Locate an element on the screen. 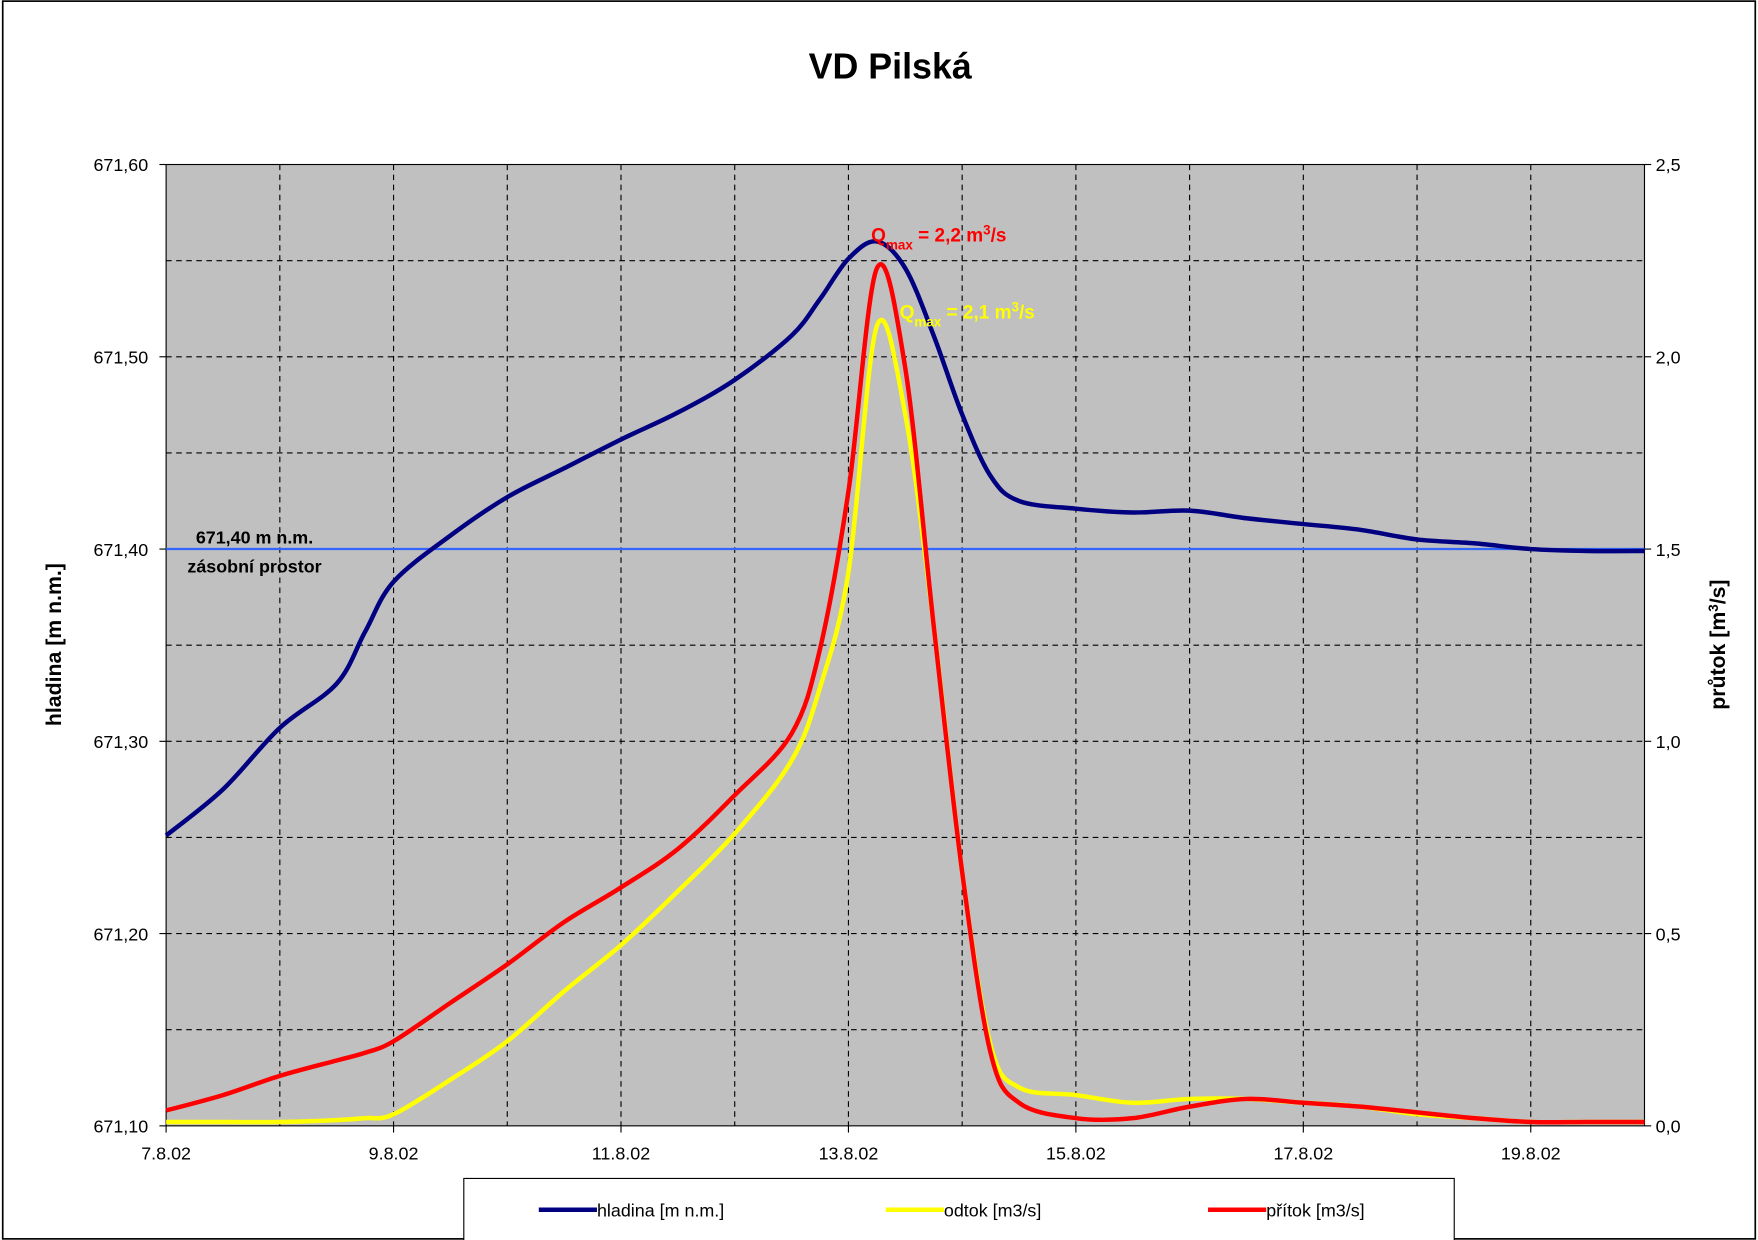 This screenshot has height=1240, width=1758. reference-label: zásobní prostor is located at coordinates (254, 567).